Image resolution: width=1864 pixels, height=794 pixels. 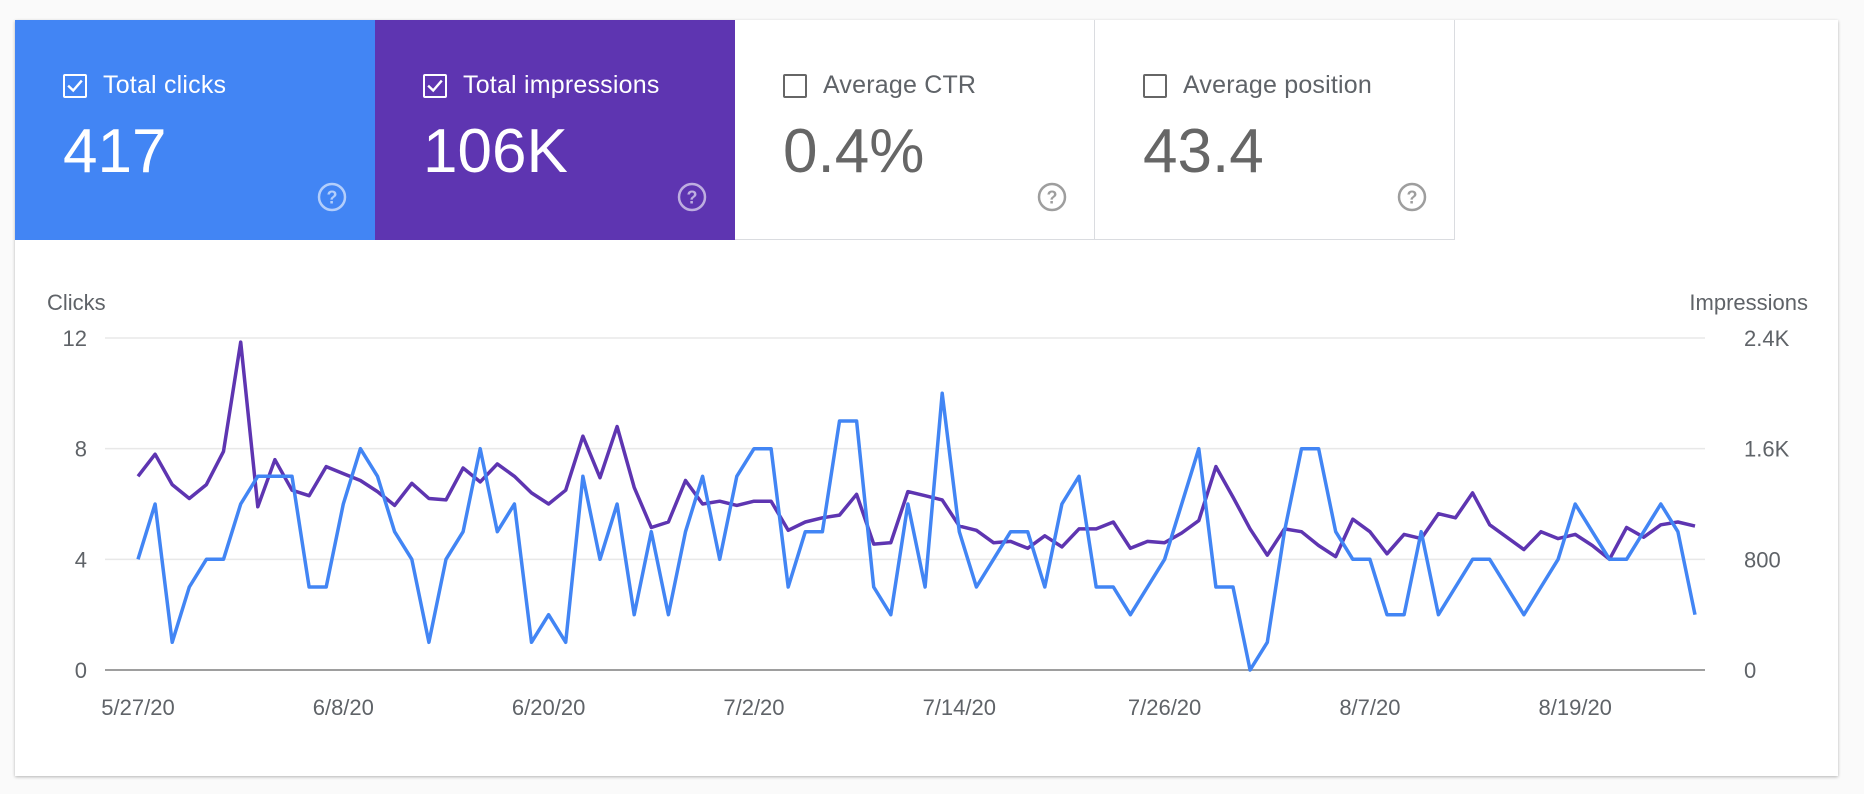 I want to click on metric-label: Average position, so click(x=1277, y=85).